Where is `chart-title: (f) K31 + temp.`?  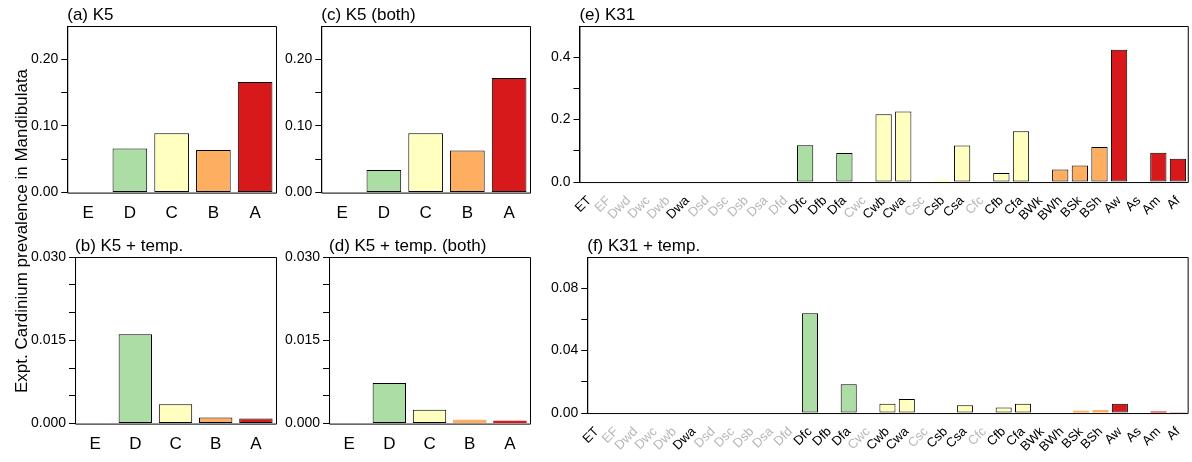 chart-title: (f) K31 + temp. is located at coordinates (644, 246).